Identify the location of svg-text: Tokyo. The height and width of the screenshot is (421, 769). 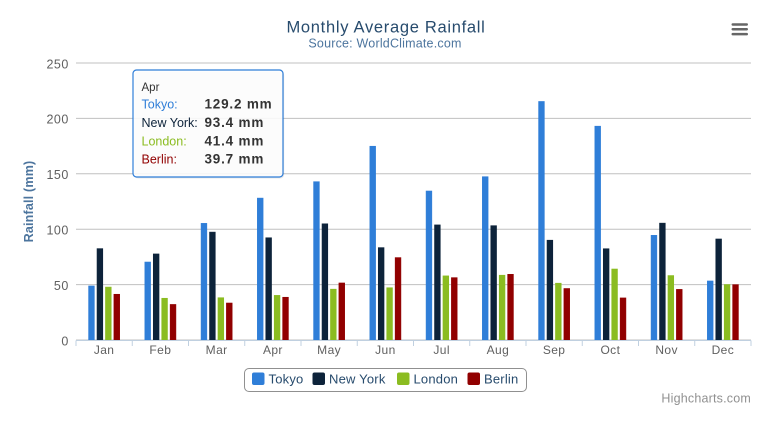
(286, 379).